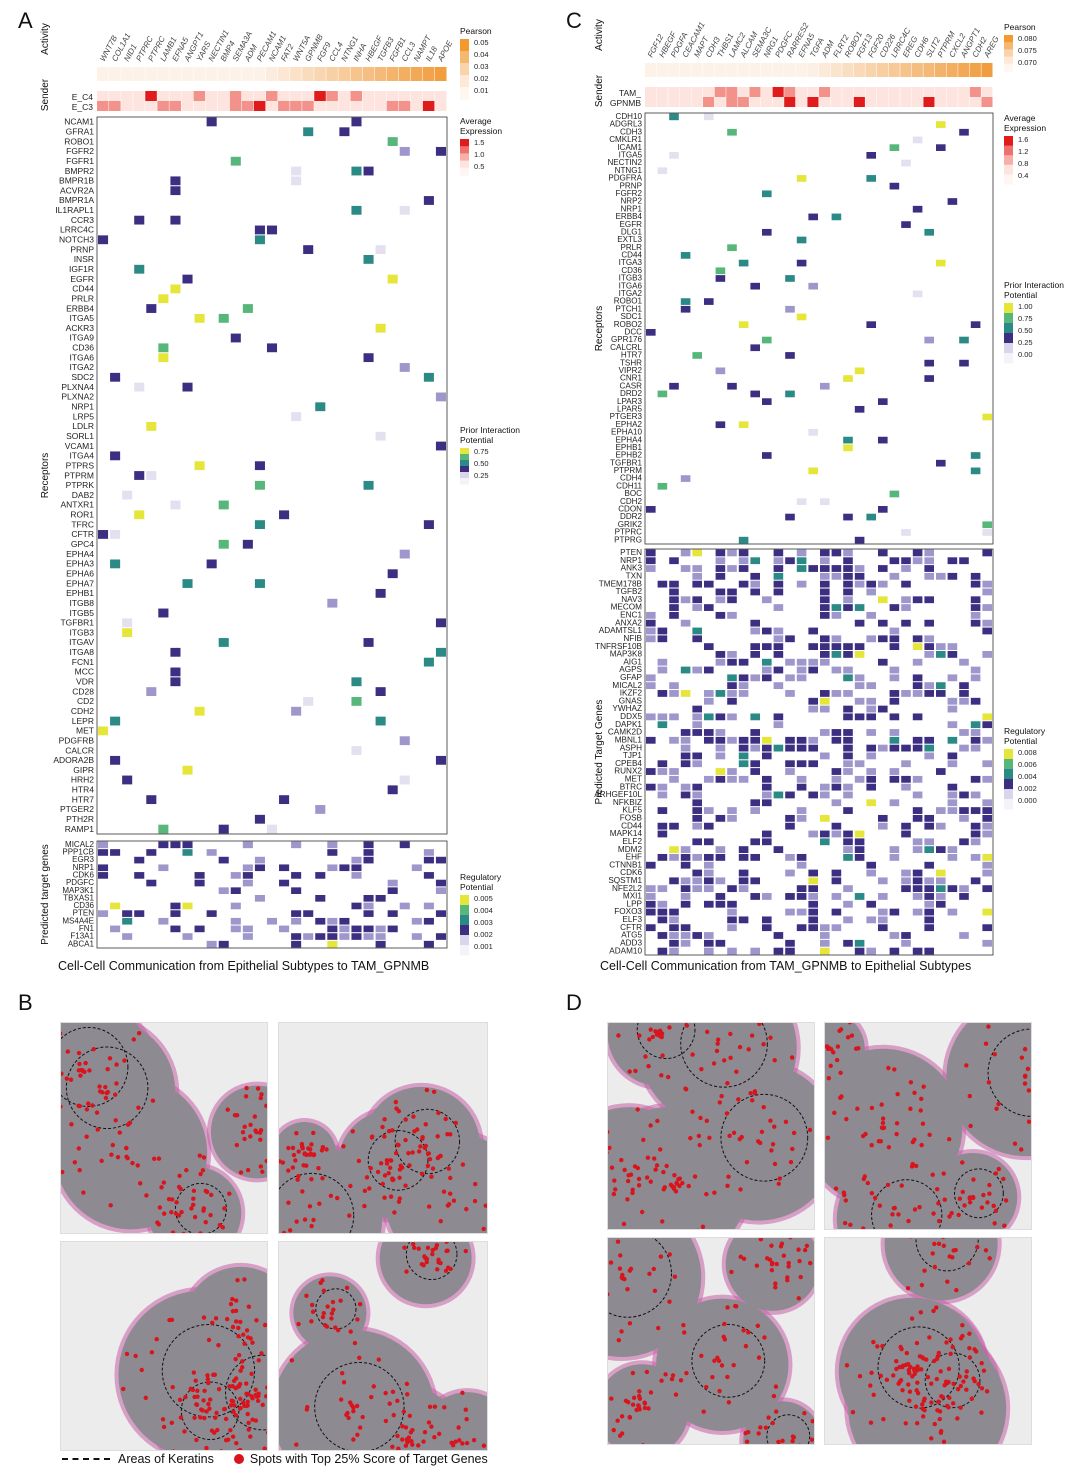  Describe the element at coordinates (83, 495) in the screenshot. I see `undefined-receptor-label: DAB2` at that location.